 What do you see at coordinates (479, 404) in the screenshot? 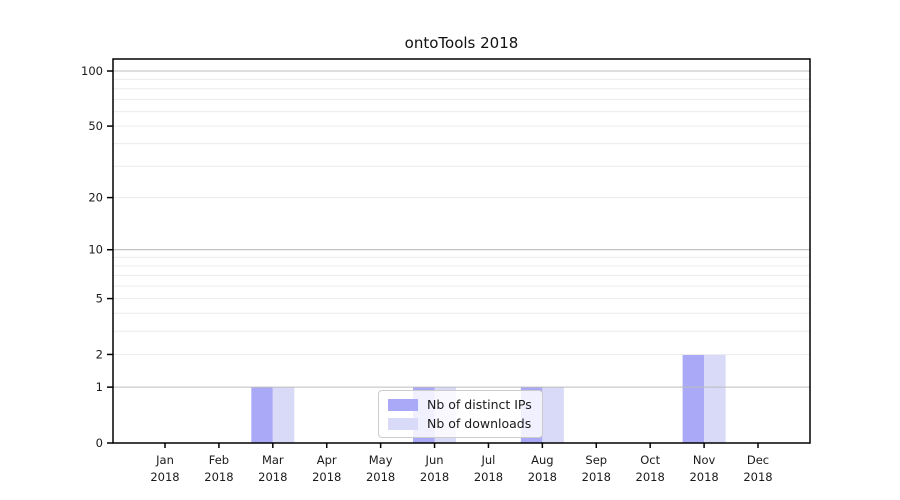
I see `legend-label-distinct-ips: Nb of distinct IPs` at bounding box center [479, 404].